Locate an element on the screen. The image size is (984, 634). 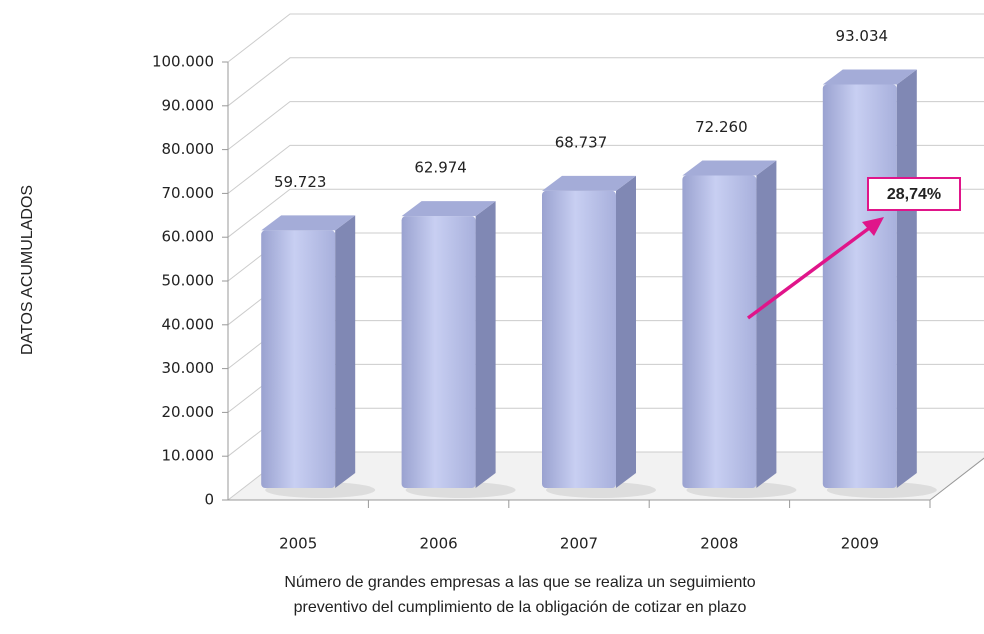
y-tick-label: 20.000 is located at coordinates (188, 412).